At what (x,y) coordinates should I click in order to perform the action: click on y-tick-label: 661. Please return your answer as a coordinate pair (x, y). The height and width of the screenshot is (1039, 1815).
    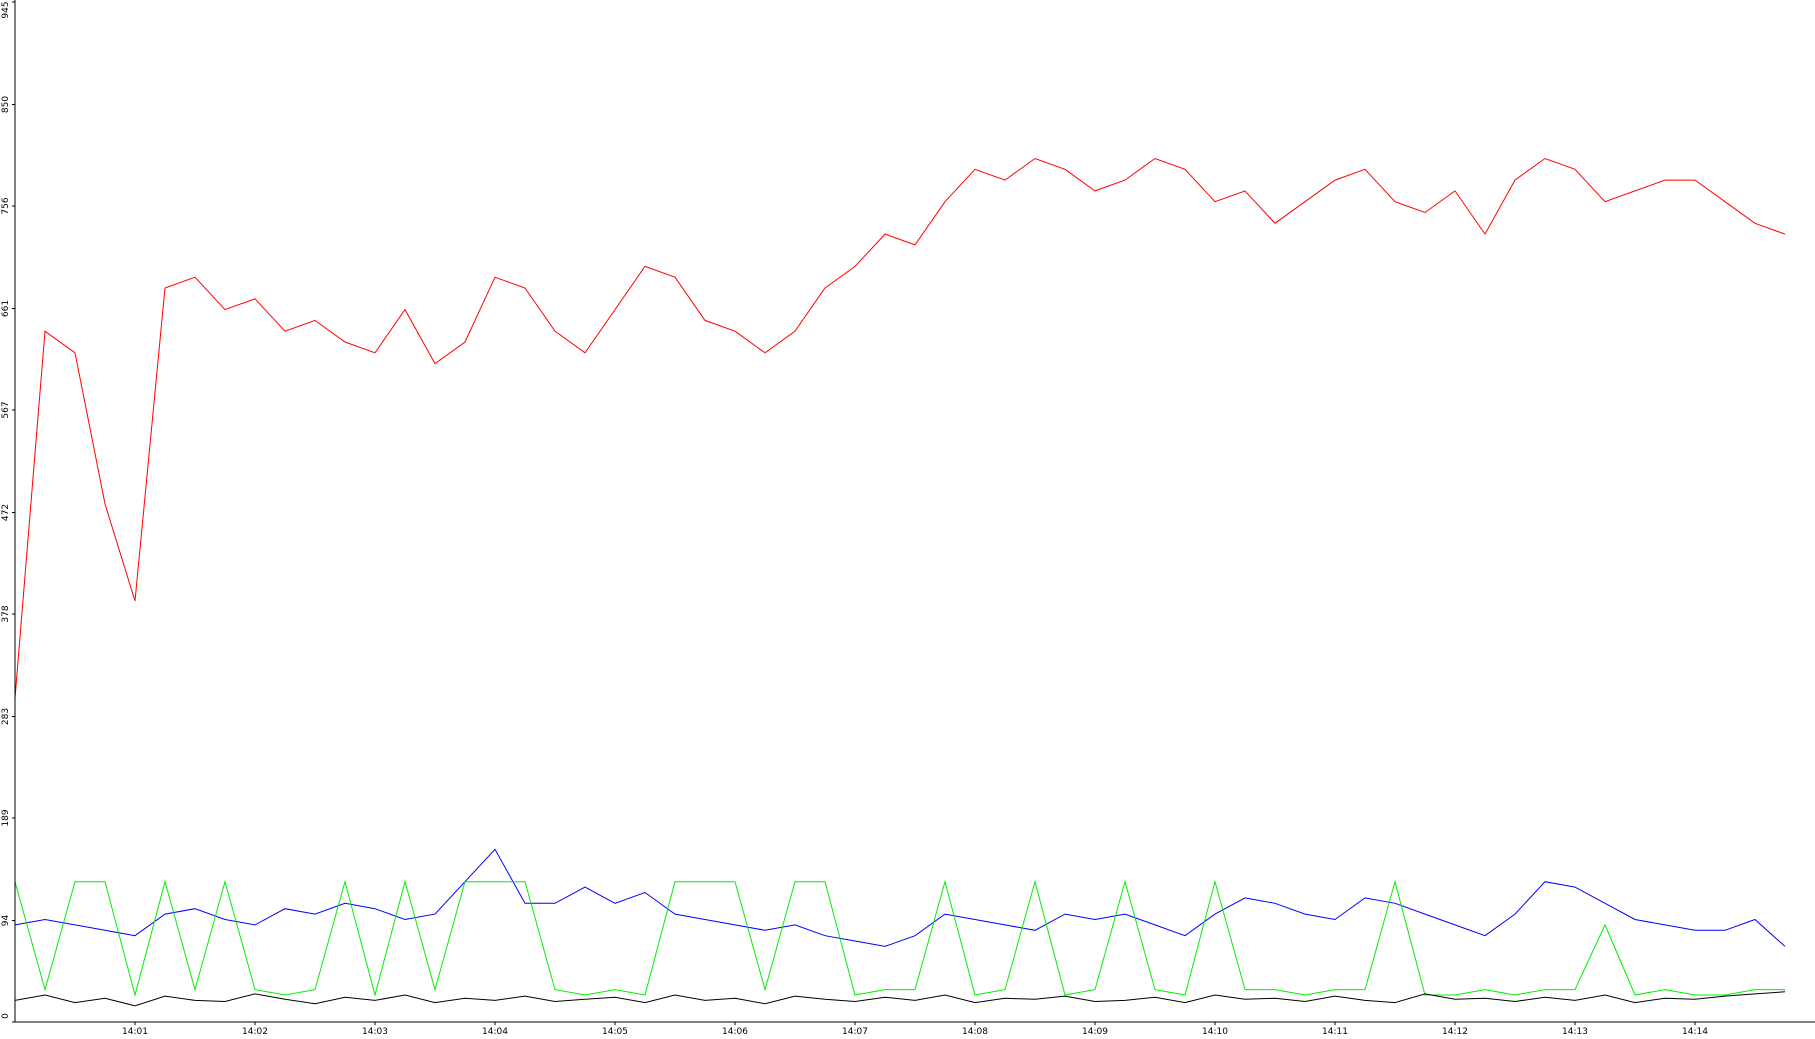
    Looking at the image, I should click on (6, 308).